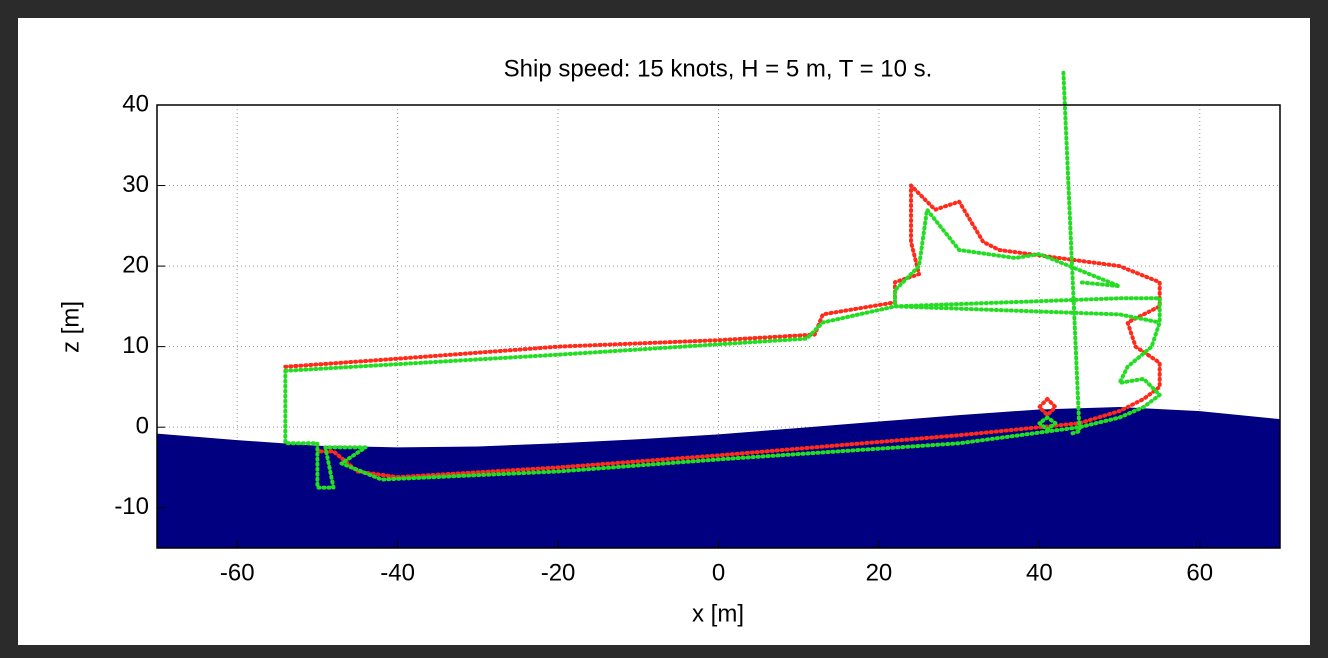 This screenshot has height=658, width=1328. I want to click on chart-title: Ship speed: 15 knots, H = 5 m, T = 10 s., so click(718, 68).